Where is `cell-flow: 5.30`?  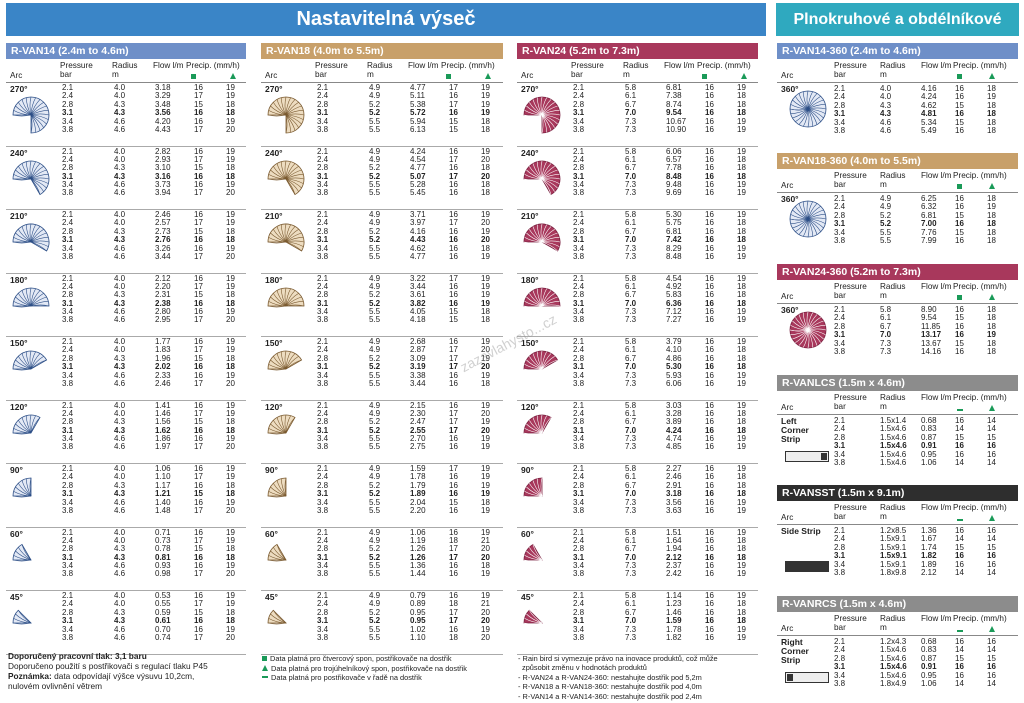 cell-flow: 5.30 is located at coordinates (674, 367).